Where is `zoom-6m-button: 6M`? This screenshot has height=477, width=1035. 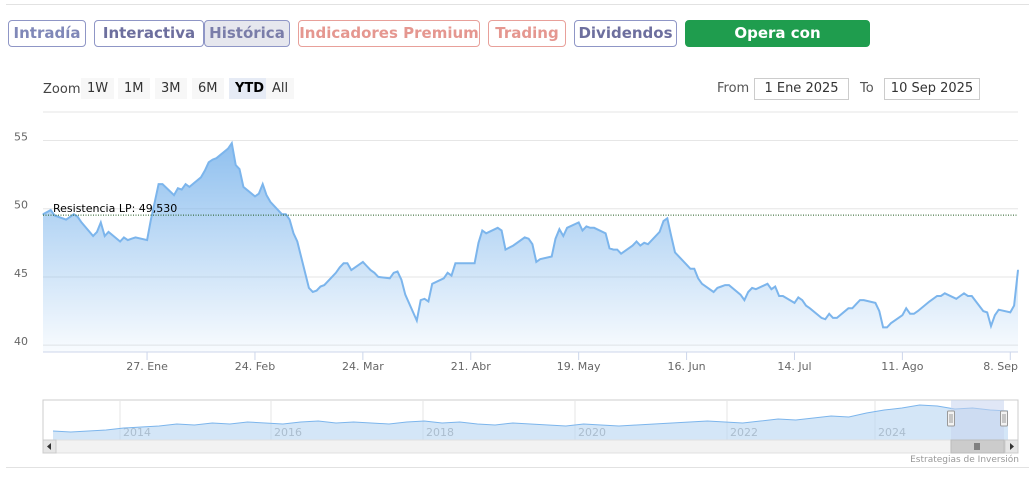
zoom-6m-button: 6M is located at coordinates (208, 88).